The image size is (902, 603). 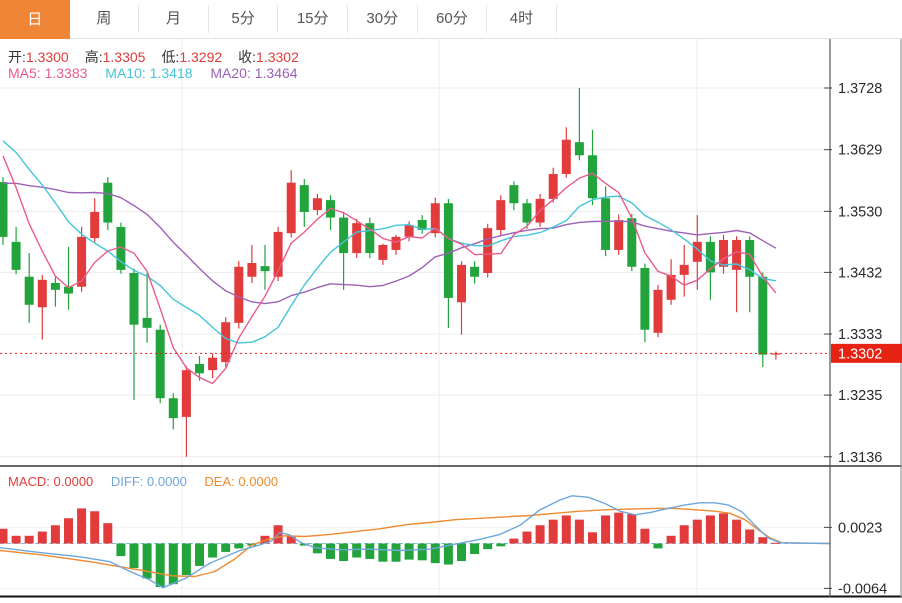 I want to click on low-label: 低:, so click(x=170, y=57).